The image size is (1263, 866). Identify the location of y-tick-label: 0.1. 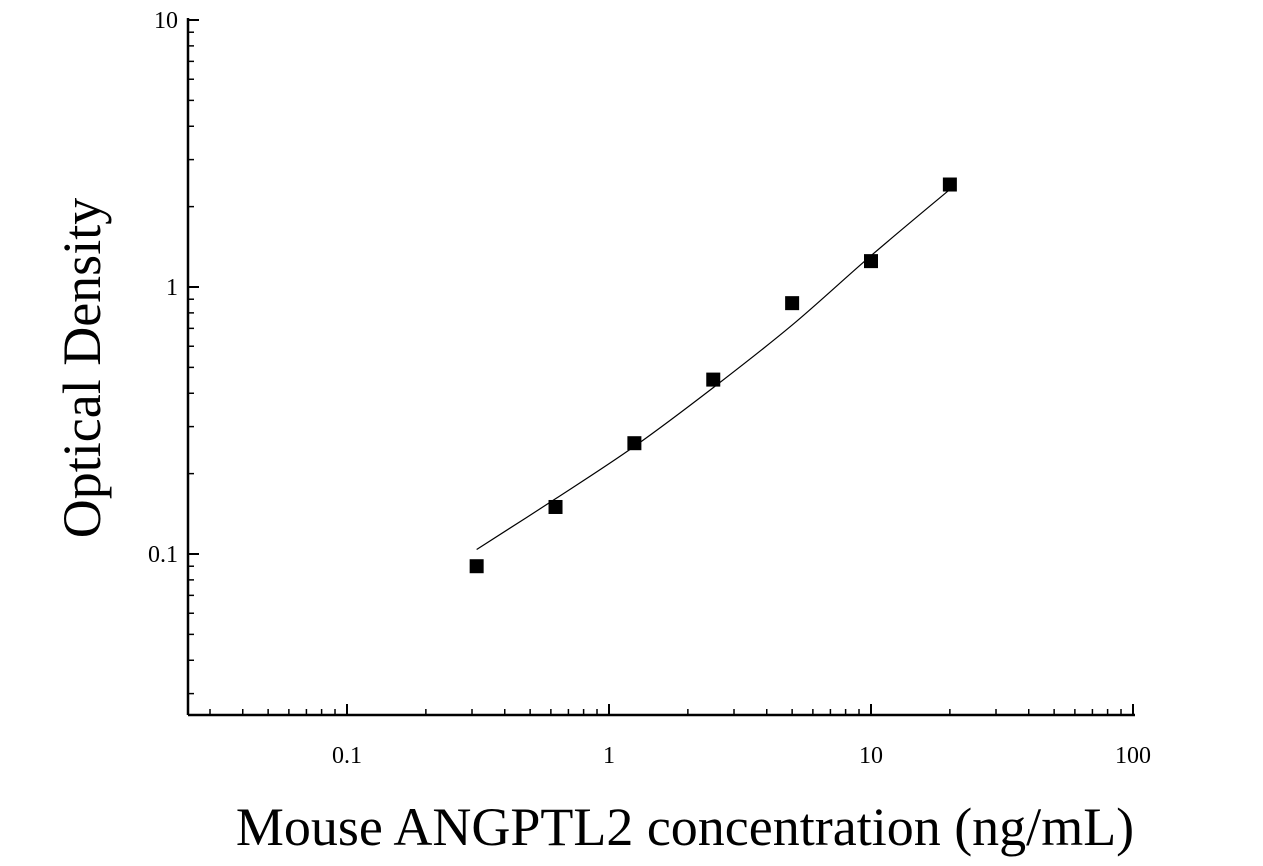
(163, 555).